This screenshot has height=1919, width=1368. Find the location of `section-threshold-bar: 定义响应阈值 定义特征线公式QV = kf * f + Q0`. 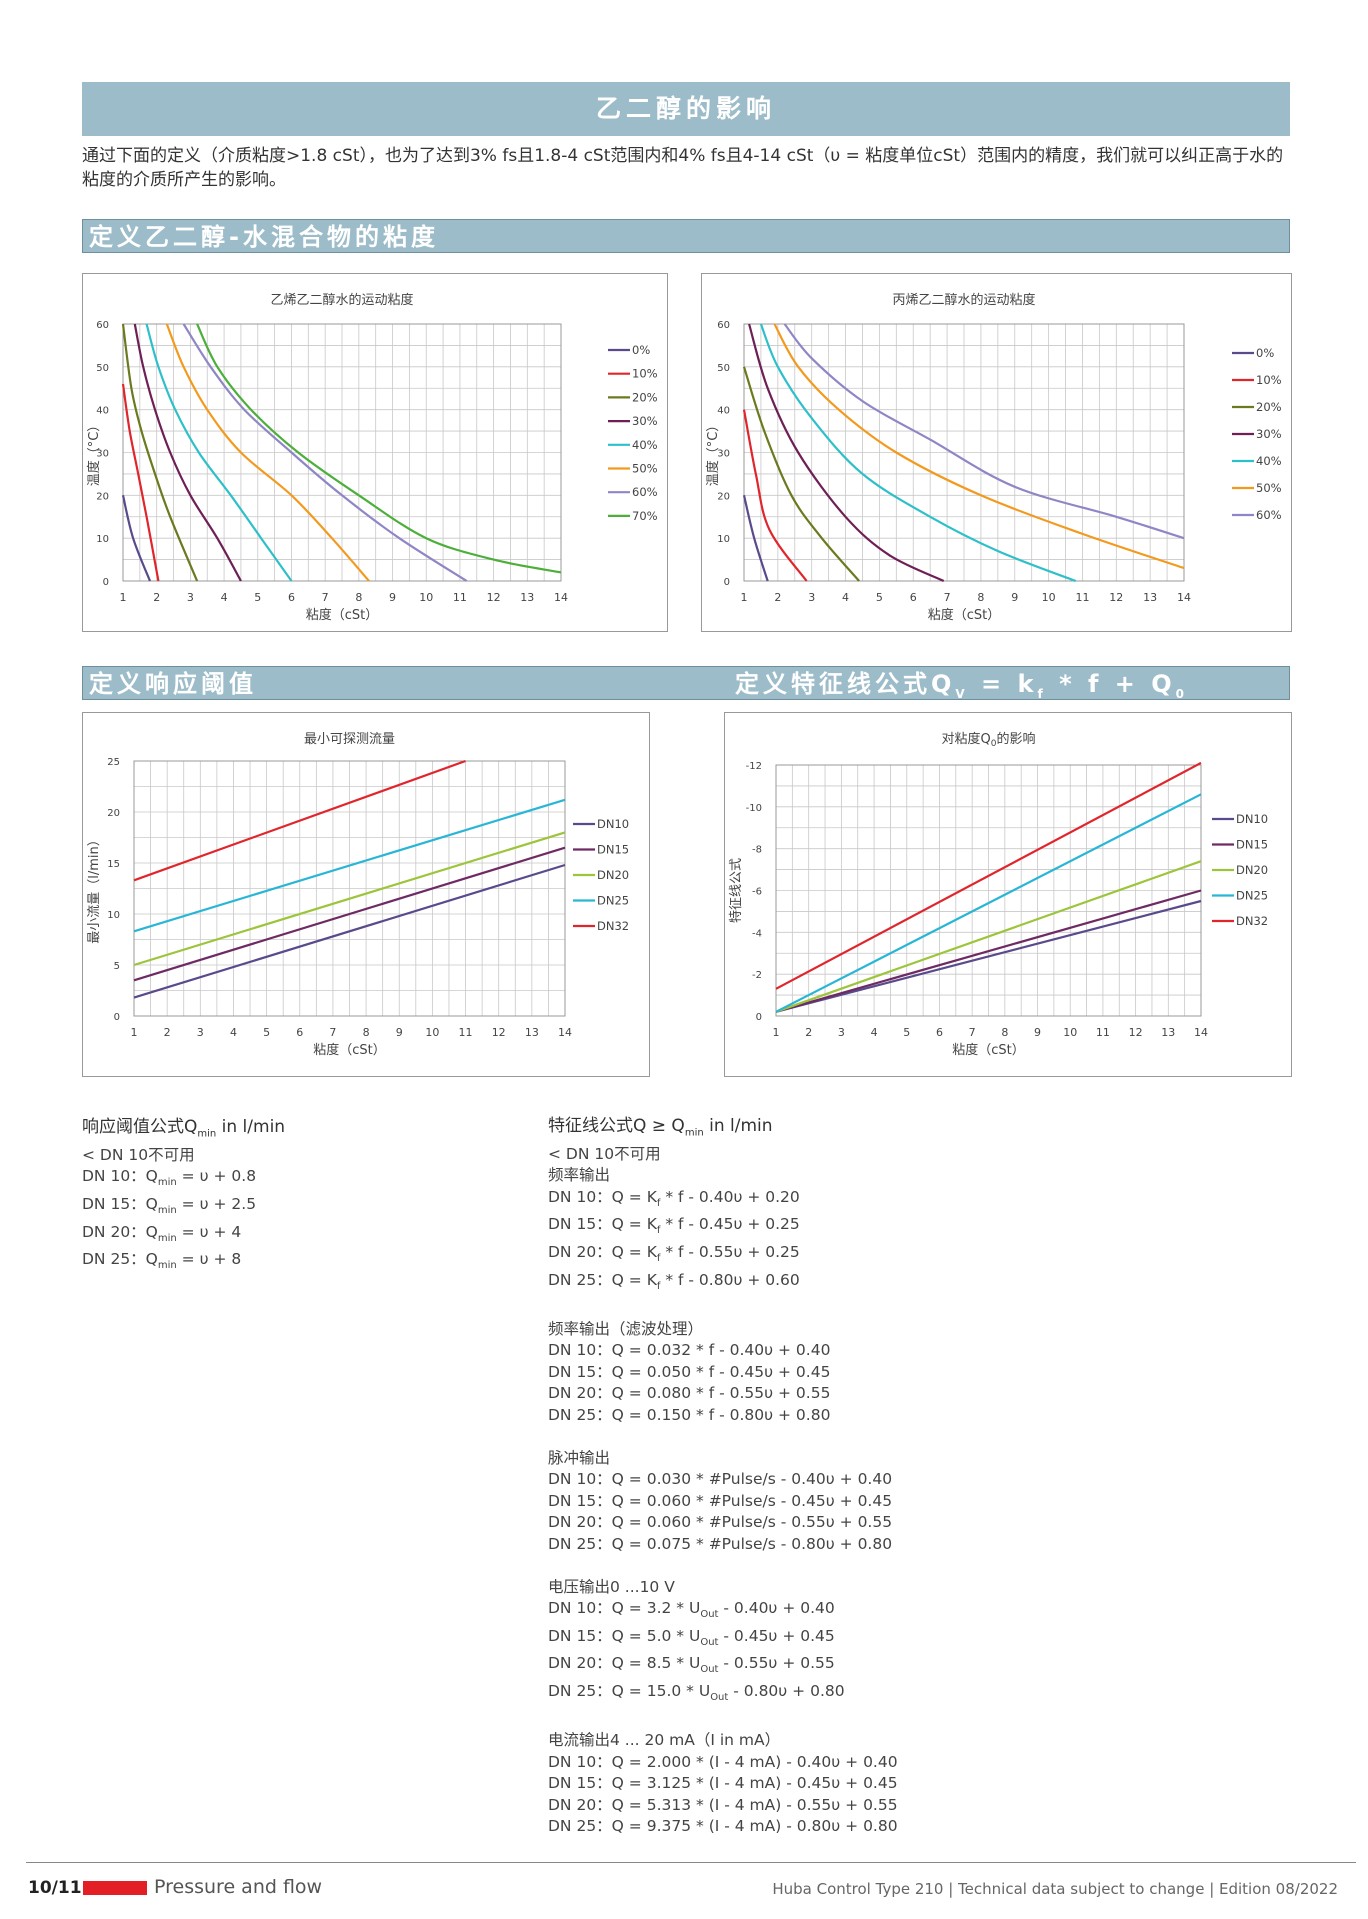

section-threshold-bar: 定义响应阈值 定义特征线公式QV = kf * f + Q0 is located at coordinates (686, 683).